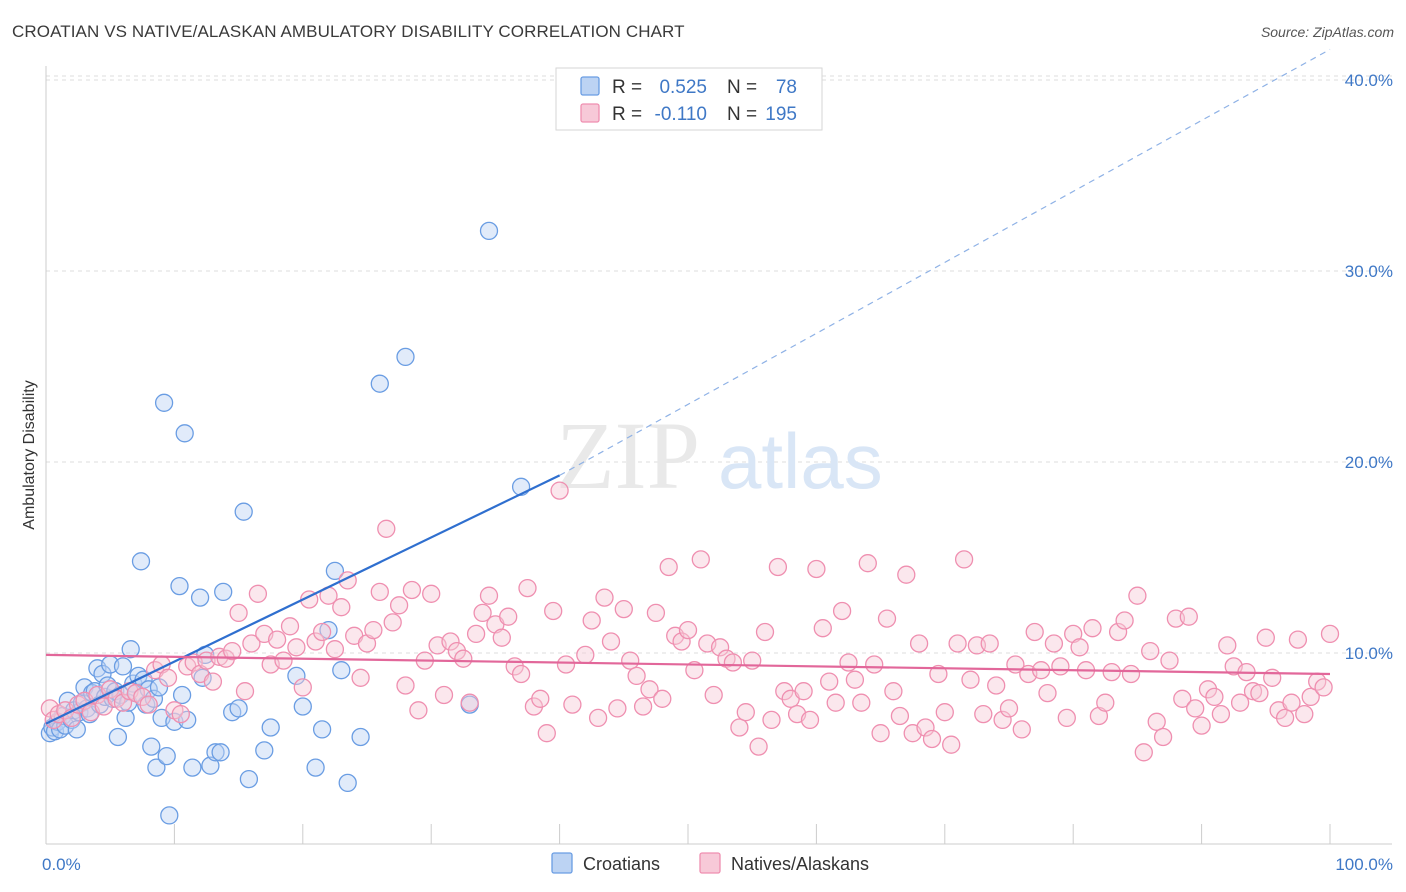 This screenshot has width=1406, height=892. What do you see at coordinates (1327, 32) in the screenshot?
I see `source-credit: Source: ZipAtlas.com` at bounding box center [1327, 32].